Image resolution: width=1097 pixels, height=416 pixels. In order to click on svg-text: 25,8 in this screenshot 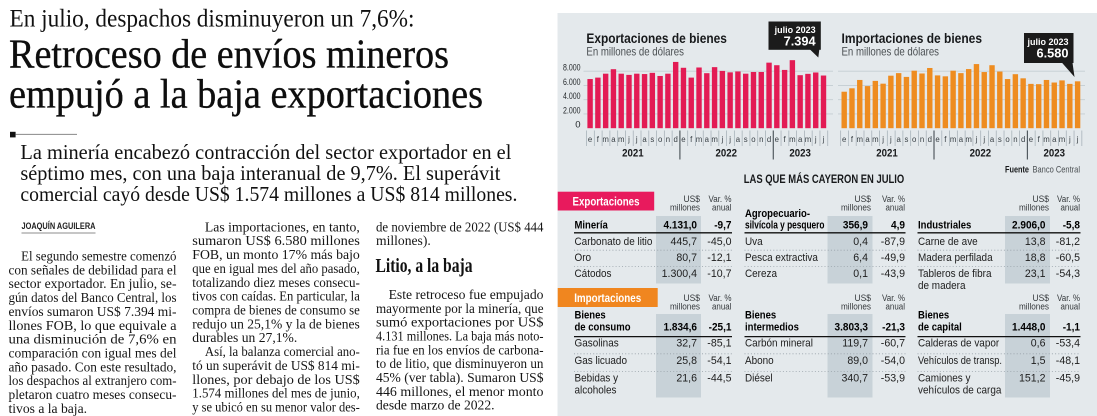, I will do `click(686, 361)`.